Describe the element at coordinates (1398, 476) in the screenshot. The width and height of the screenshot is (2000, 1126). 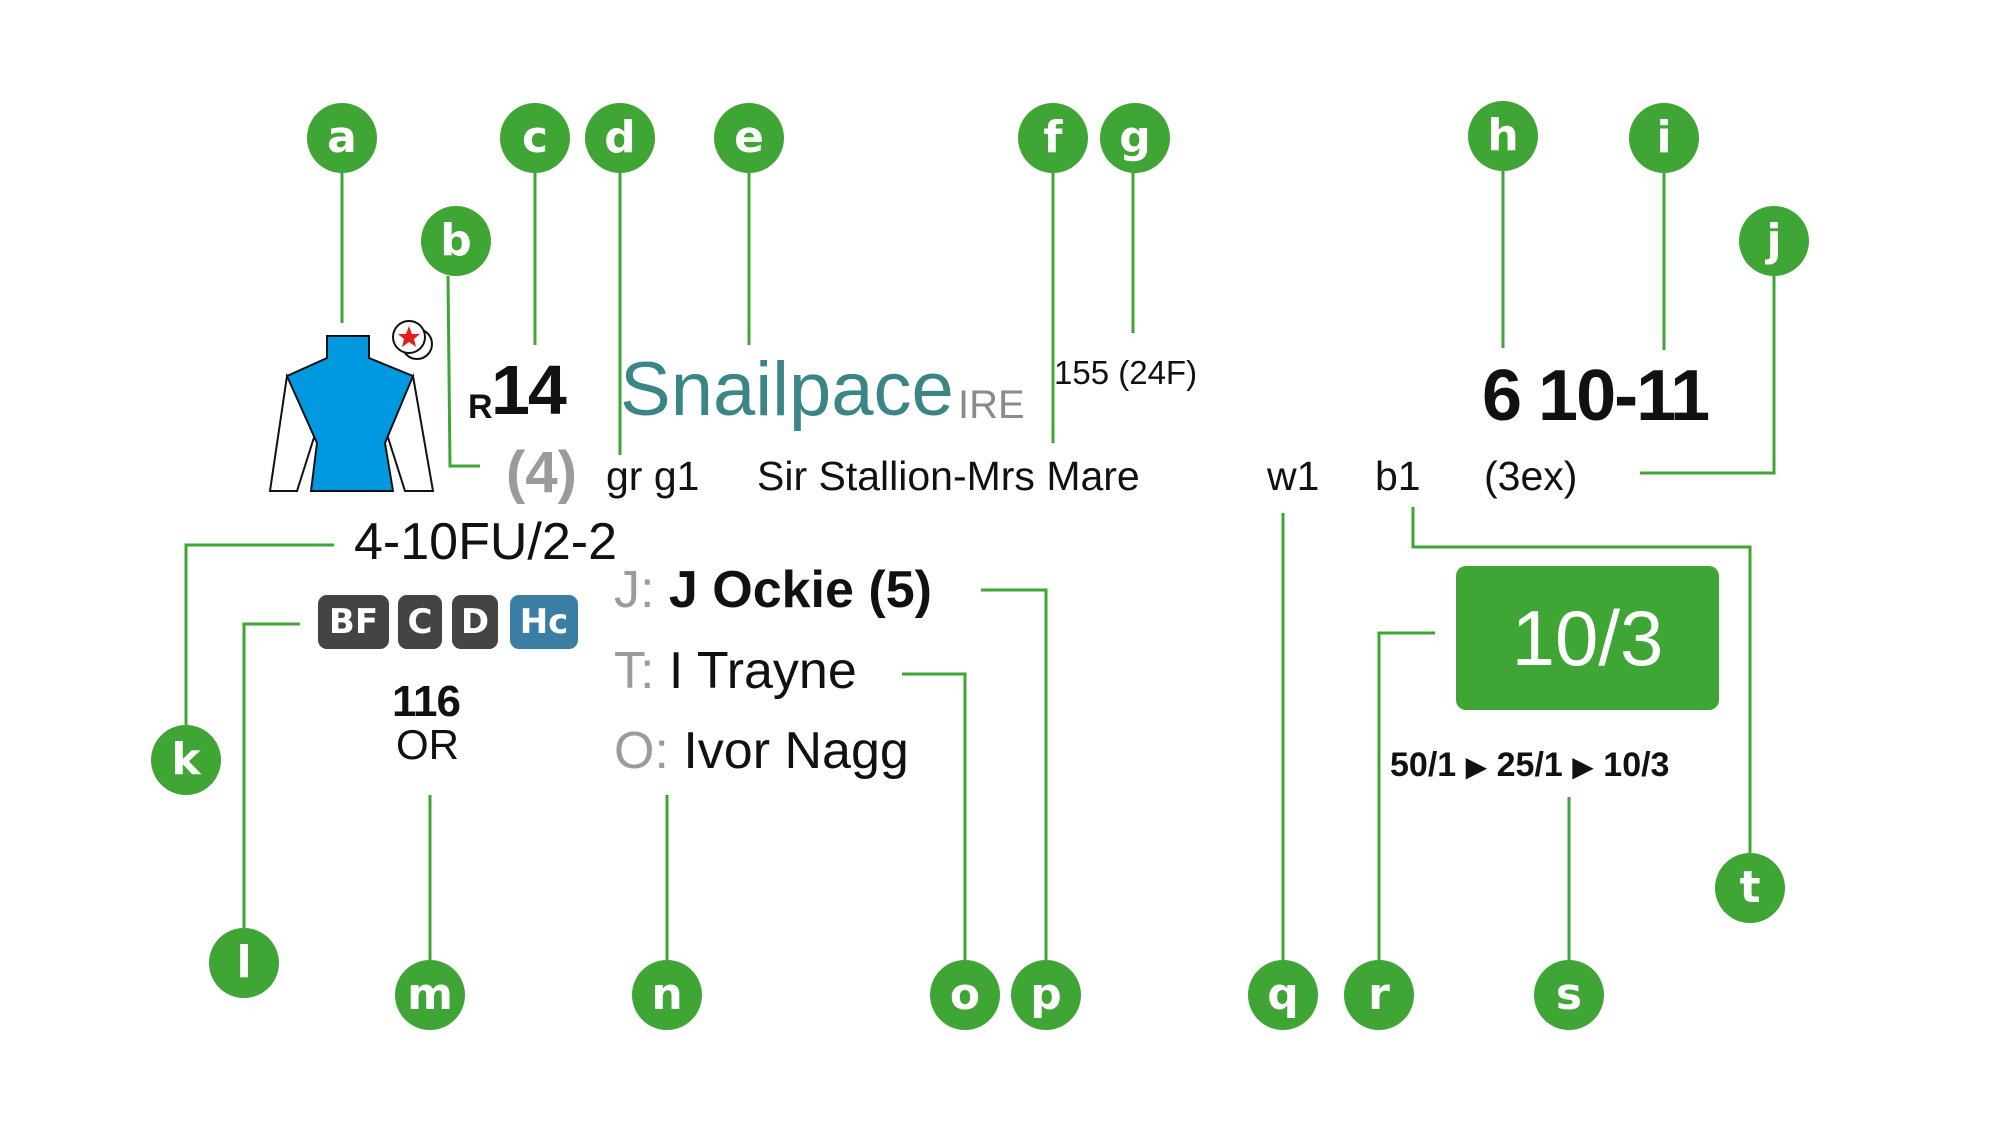
I see `headgear: b1` at that location.